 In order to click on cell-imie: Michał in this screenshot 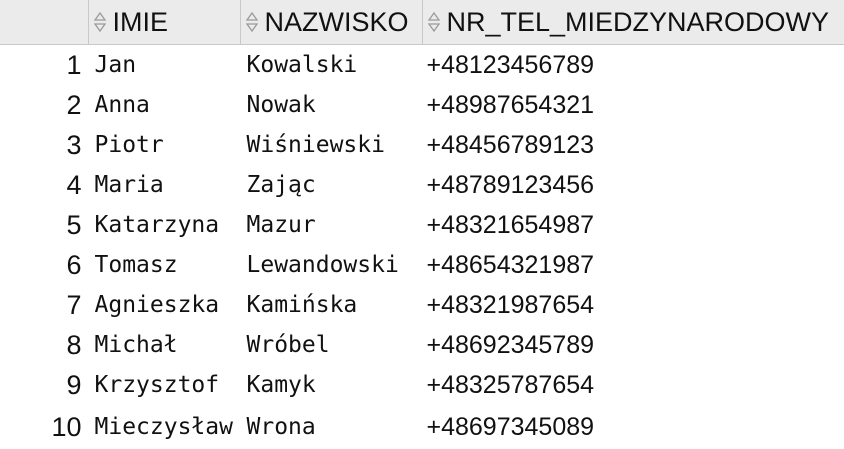, I will do `click(164, 345)`.